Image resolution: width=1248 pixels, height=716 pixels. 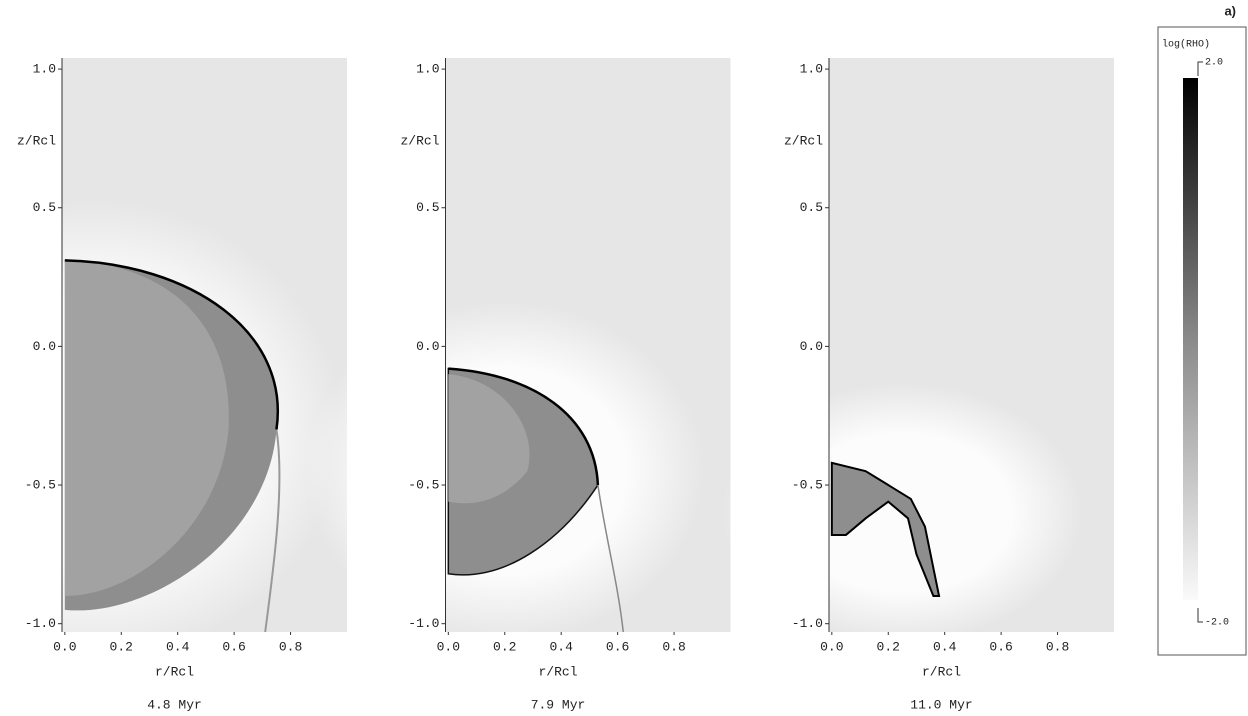 I want to click on caption: 11.0 Myr, so click(x=941, y=704).